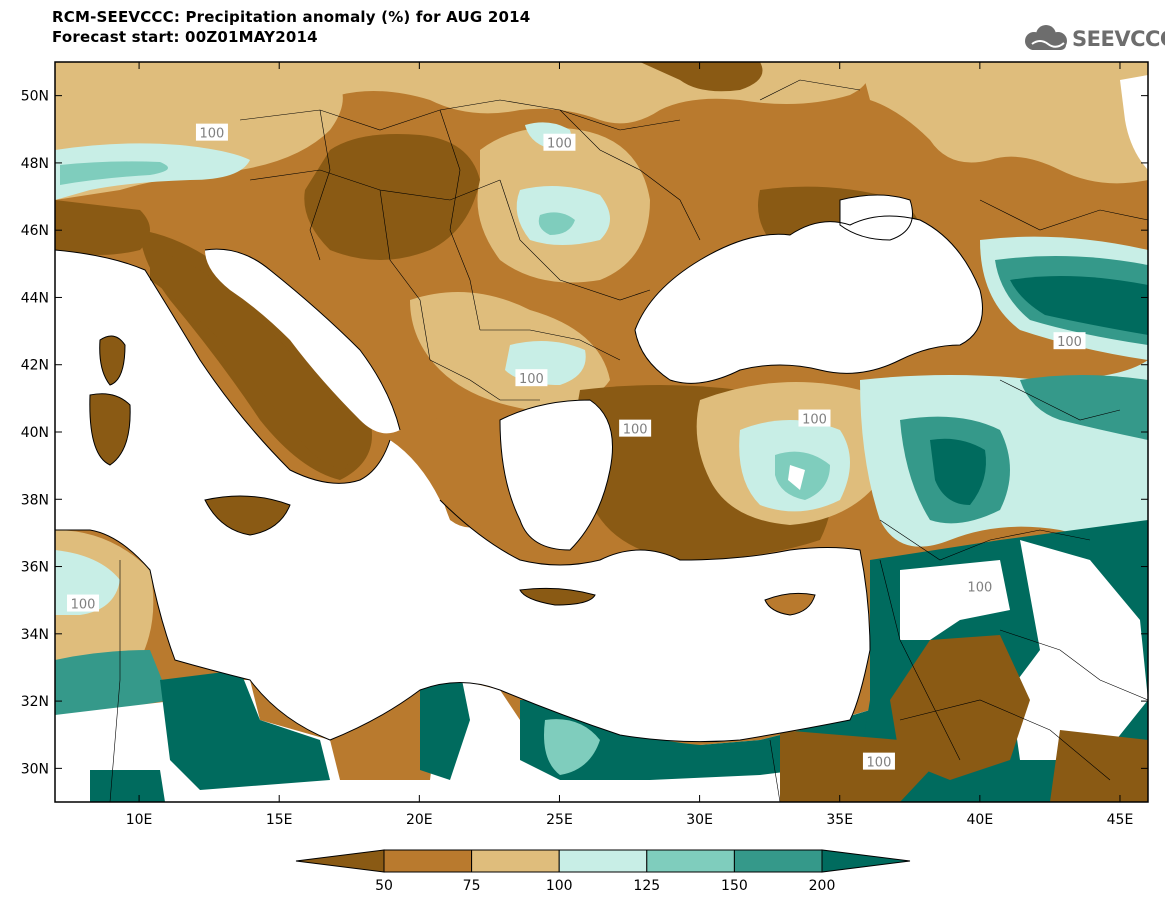 Image resolution: width=1165 pixels, height=907 pixels. Describe the element at coordinates (556, 475) in the screenshot. I see `aegean-sea` at that location.